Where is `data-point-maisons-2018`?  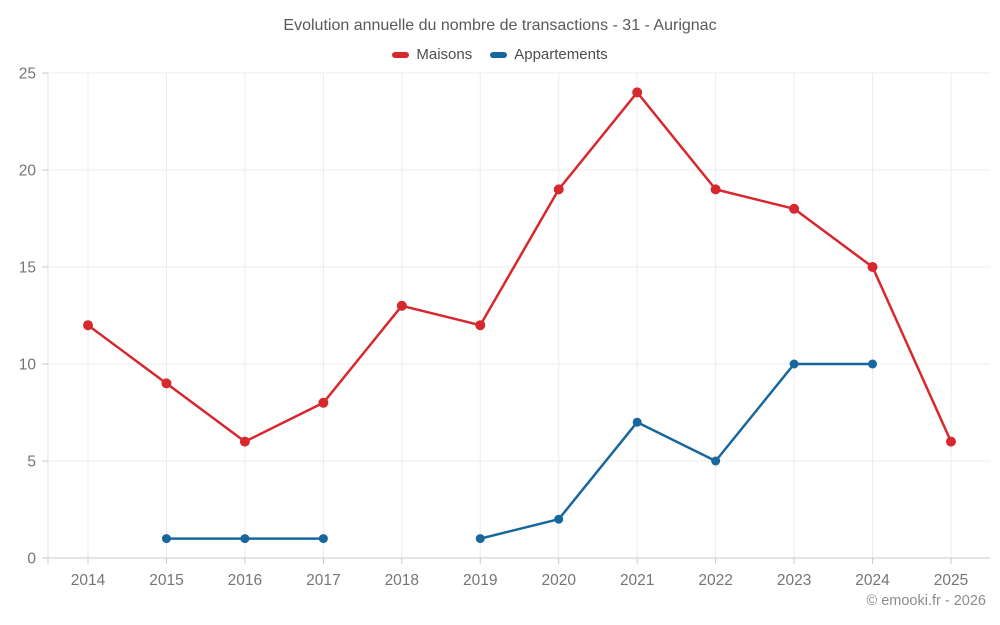
data-point-maisons-2018 is located at coordinates (401, 305).